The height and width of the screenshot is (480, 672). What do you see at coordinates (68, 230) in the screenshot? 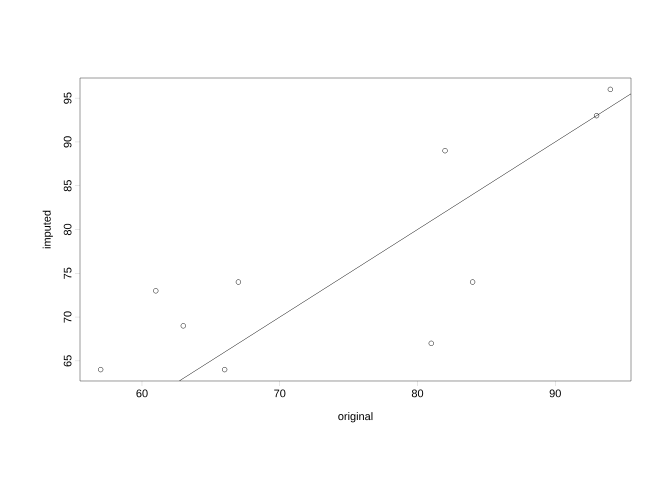
I see `y-tick-label: 80` at bounding box center [68, 230].